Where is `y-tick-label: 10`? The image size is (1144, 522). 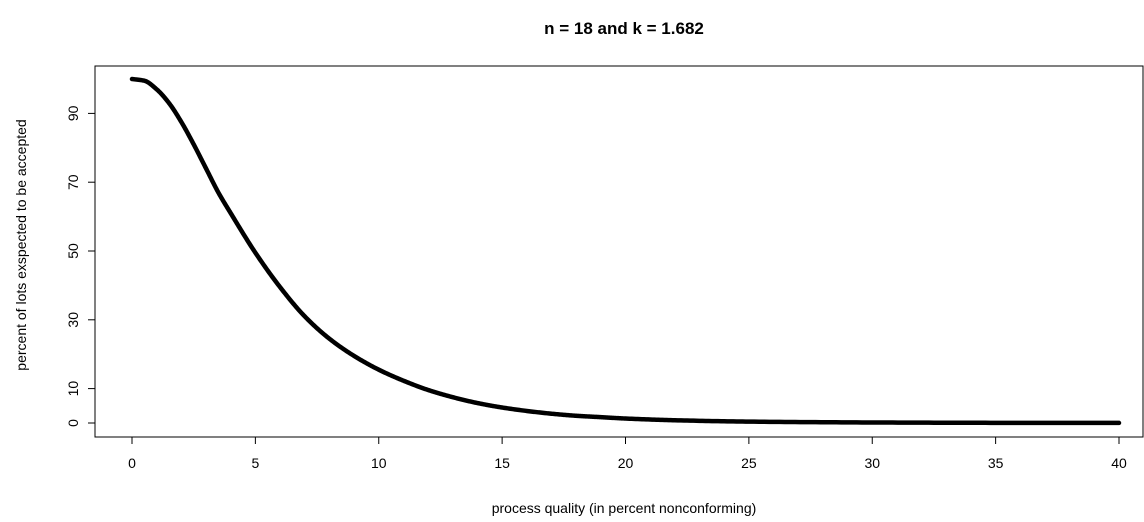 y-tick-label: 10 is located at coordinates (73, 389).